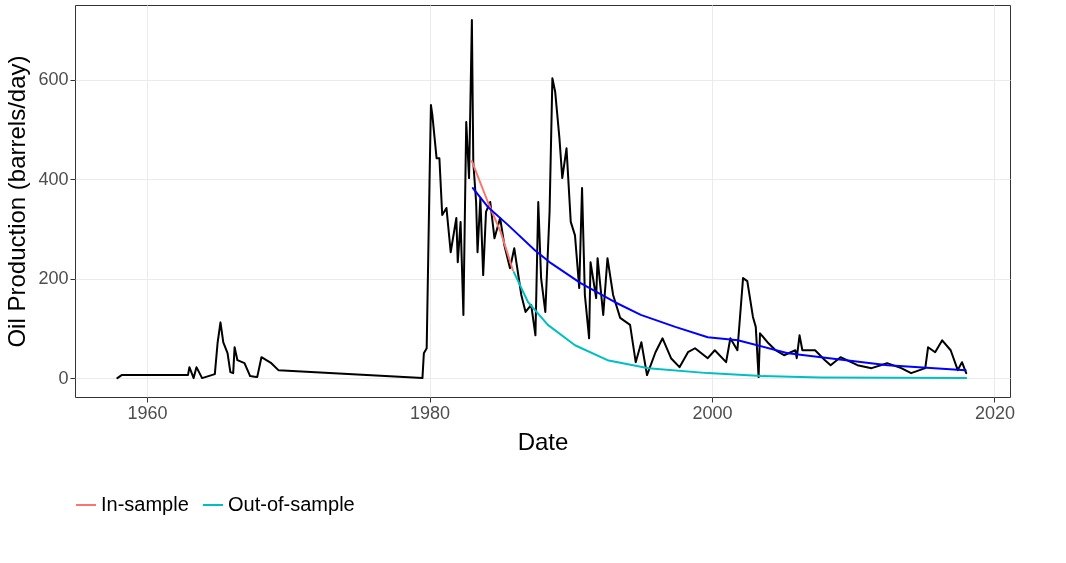 This screenshot has width=1066, height=563. I want to click on x-tick-label: 1960, so click(147, 412).